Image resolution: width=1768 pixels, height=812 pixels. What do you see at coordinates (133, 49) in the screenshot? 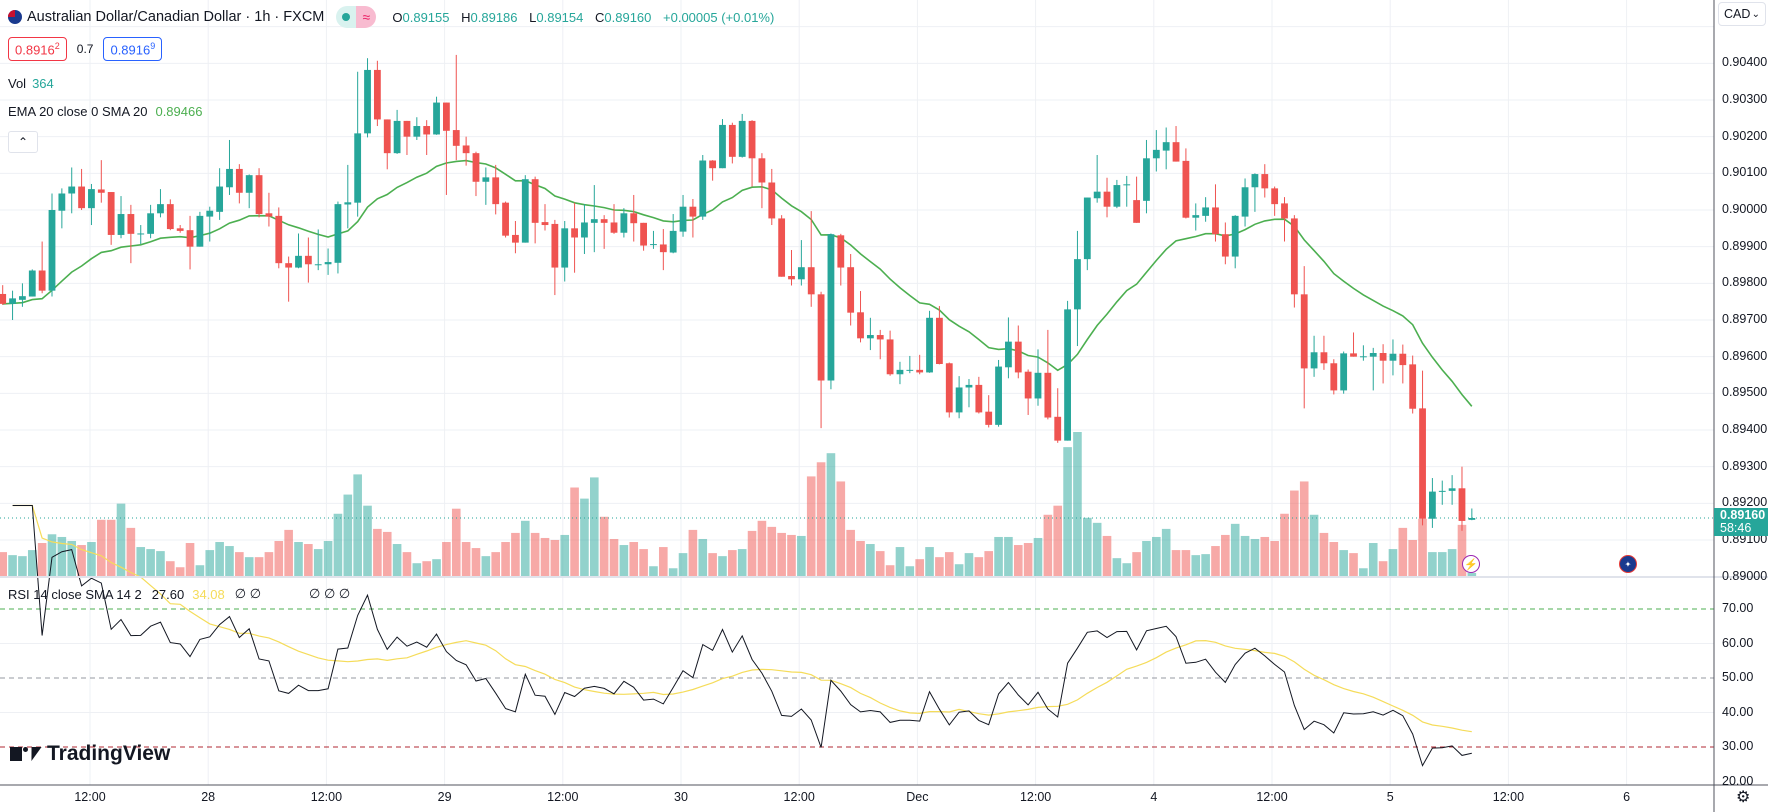
I see `buy-button: 0.89169` at bounding box center [133, 49].